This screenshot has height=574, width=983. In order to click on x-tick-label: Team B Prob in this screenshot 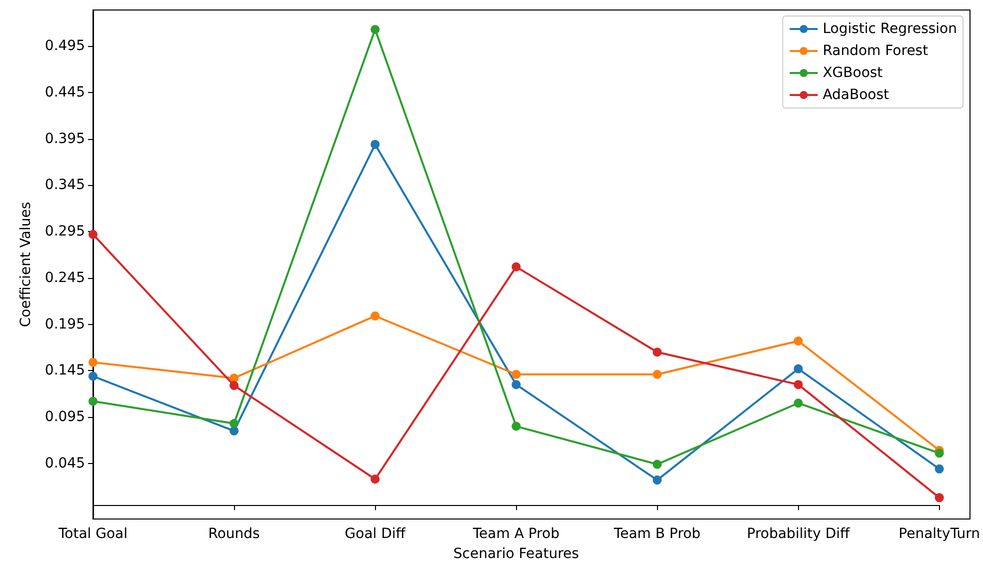, I will do `click(656, 534)`.